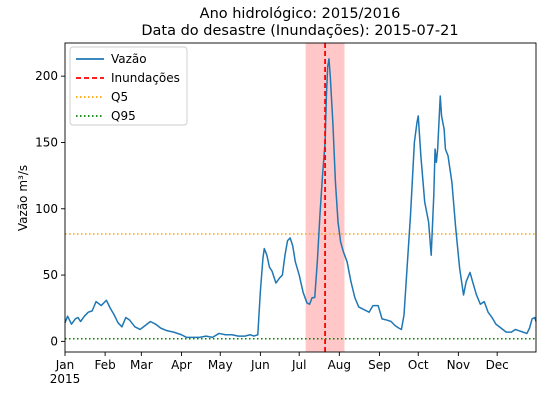 The image size is (556, 400). I want to click on y-tick-label: 100, so click(46, 209).